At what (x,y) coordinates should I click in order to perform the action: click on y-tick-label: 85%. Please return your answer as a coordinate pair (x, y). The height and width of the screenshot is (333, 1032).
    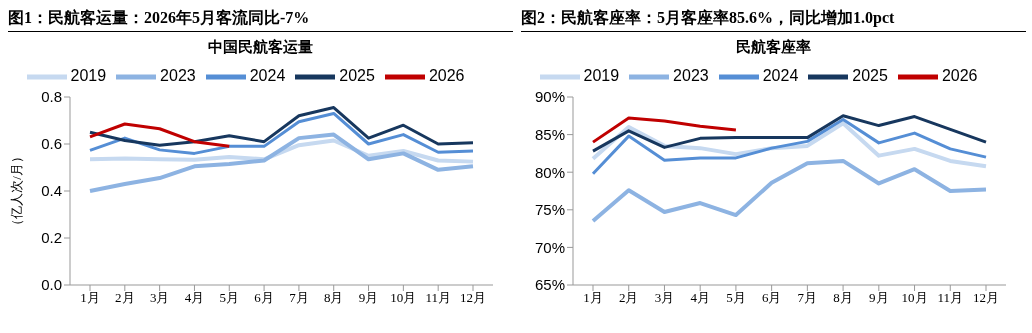
    Looking at the image, I should click on (549, 134).